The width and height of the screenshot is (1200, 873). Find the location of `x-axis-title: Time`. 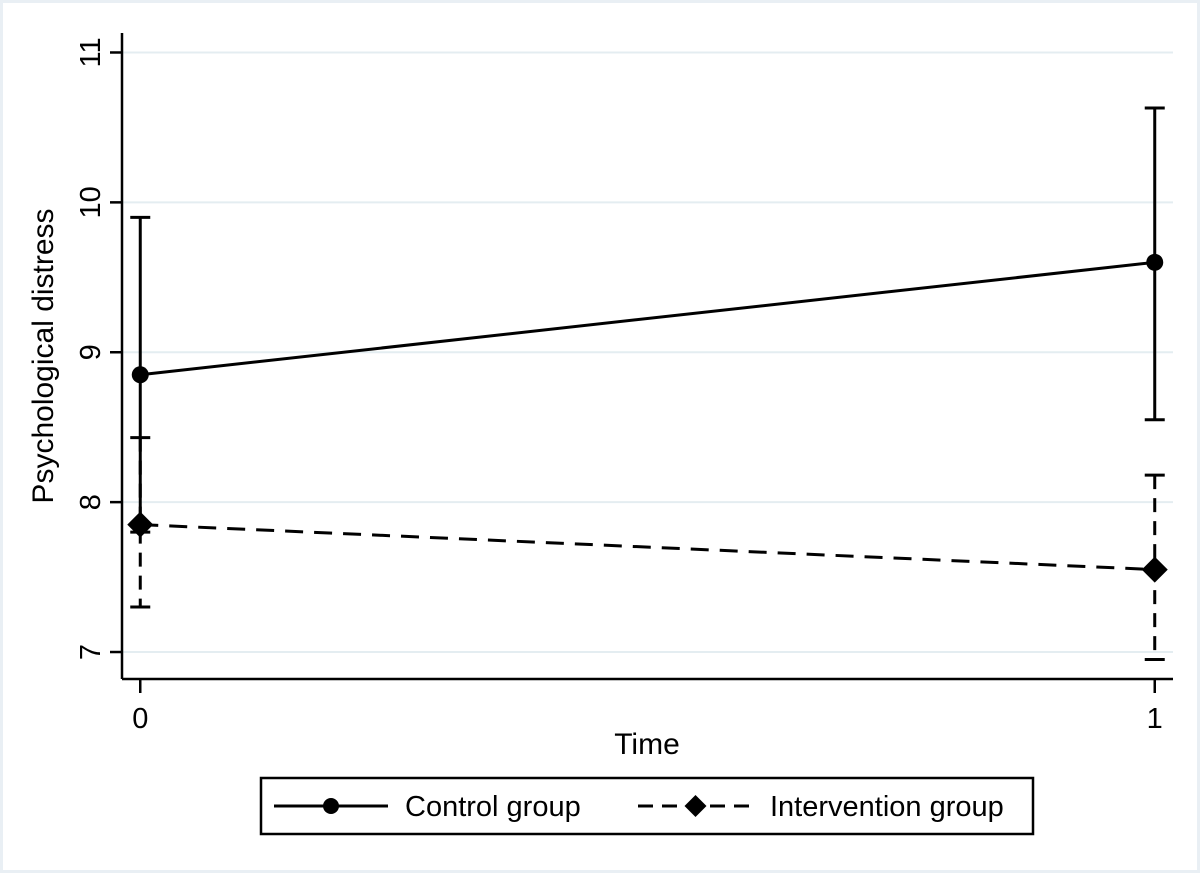

x-axis-title: Time is located at coordinates (647, 744).